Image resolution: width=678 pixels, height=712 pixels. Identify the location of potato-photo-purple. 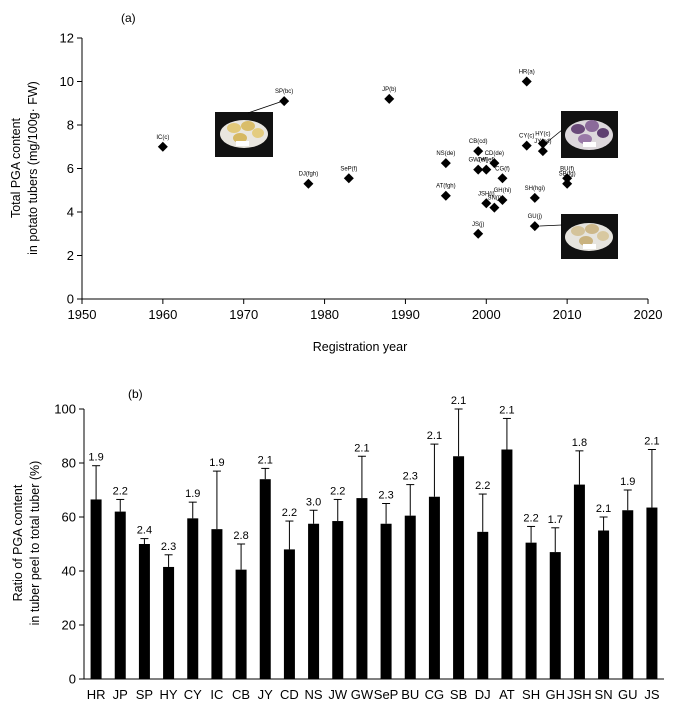
(581, 134).